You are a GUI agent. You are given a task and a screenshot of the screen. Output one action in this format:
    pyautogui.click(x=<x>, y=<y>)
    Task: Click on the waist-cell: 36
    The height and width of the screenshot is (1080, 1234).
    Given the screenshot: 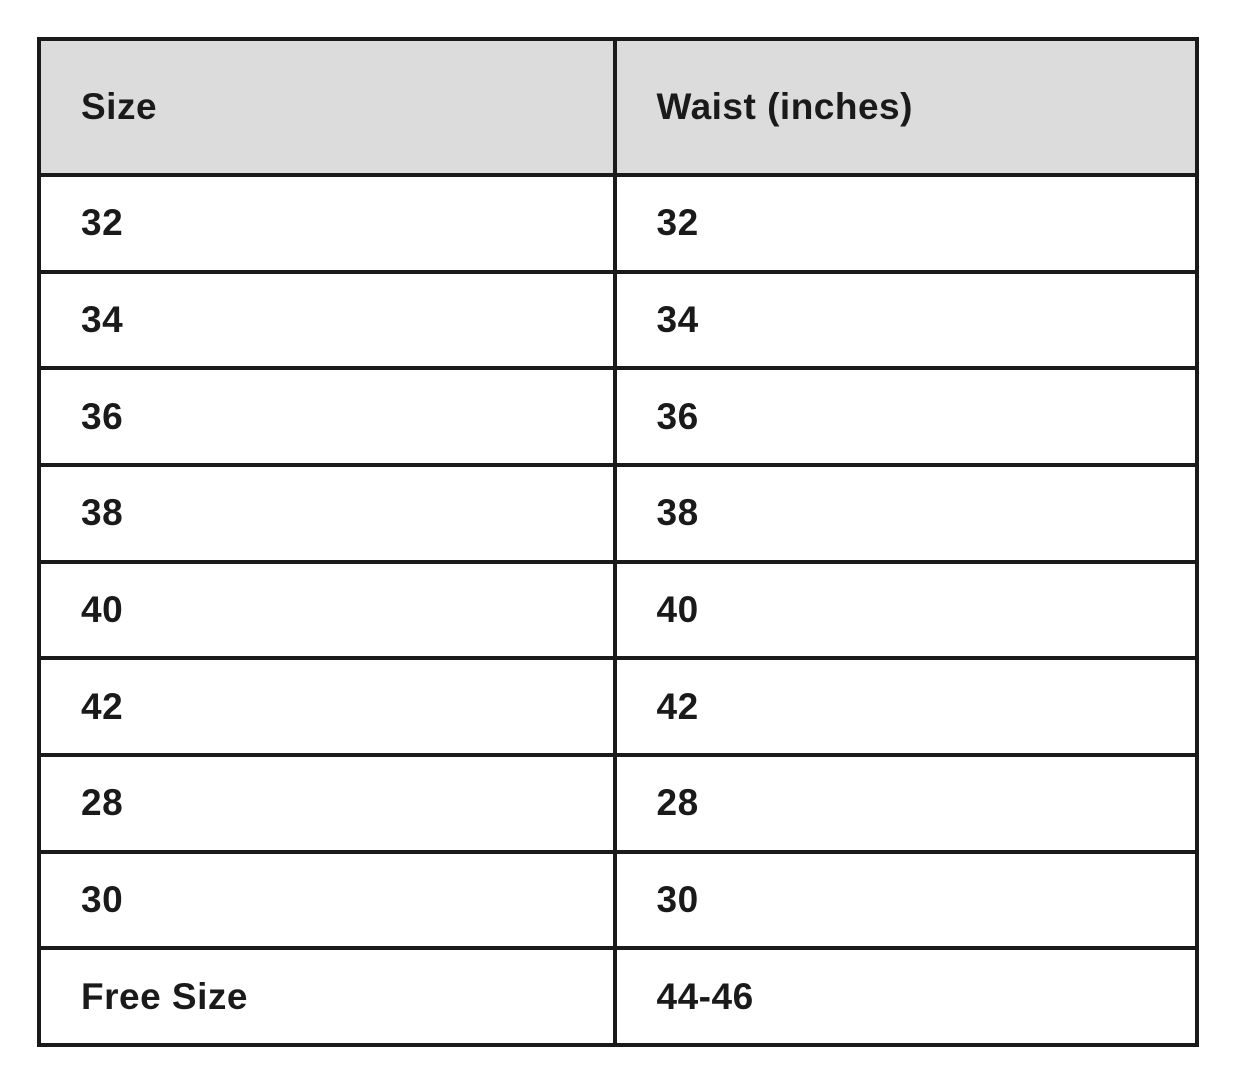 What is the action you would take?
    pyautogui.click(x=905, y=416)
    